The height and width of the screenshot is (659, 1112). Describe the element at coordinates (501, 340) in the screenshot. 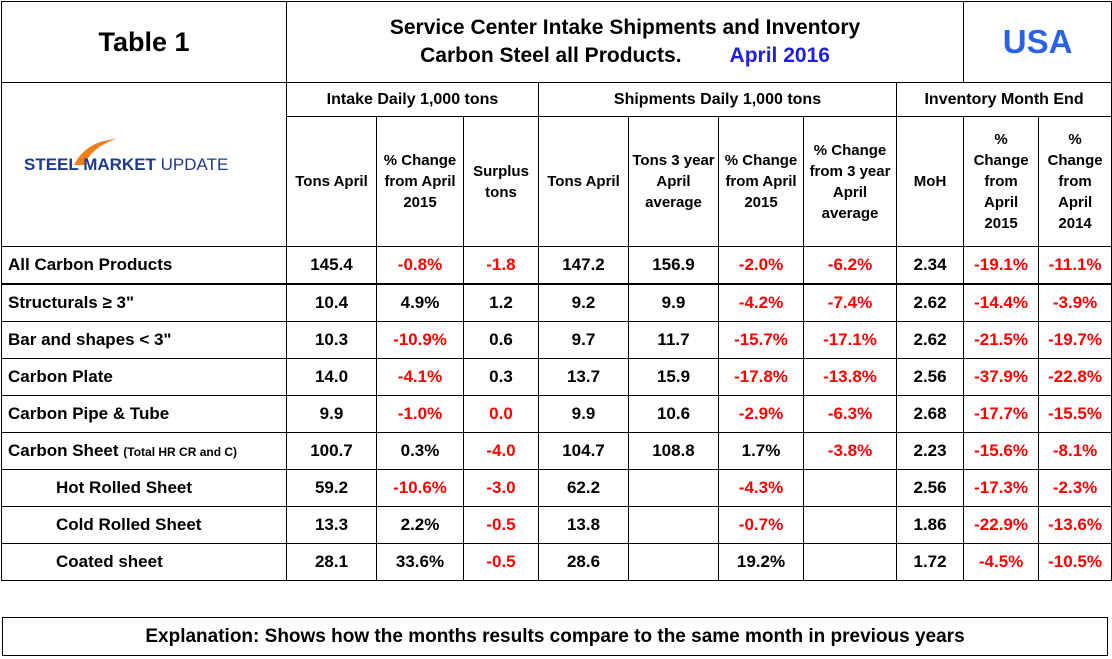

I see `data-cell: 0.6` at that location.